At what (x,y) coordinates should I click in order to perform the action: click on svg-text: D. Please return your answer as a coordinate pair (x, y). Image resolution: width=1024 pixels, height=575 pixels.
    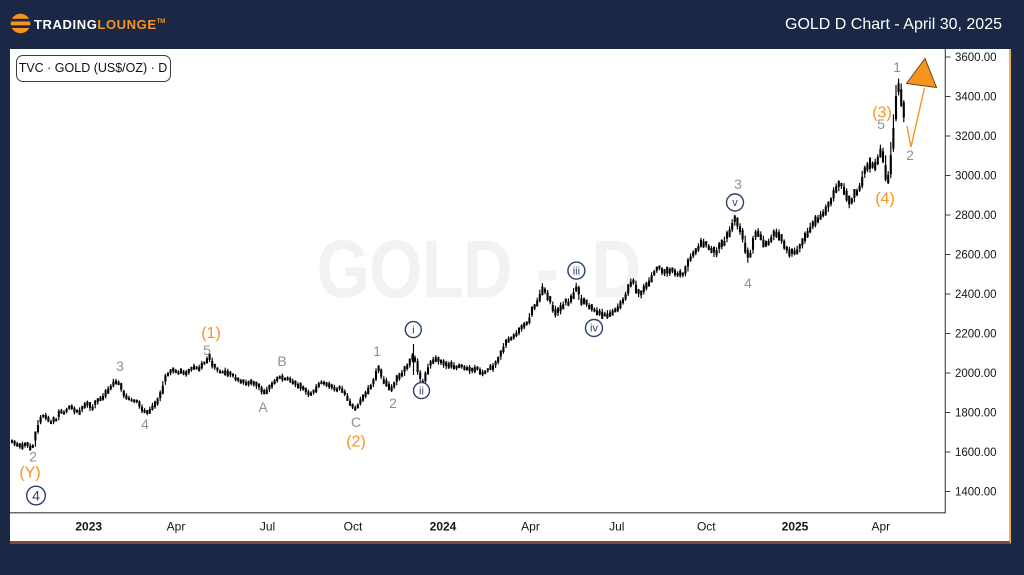
    Looking at the image, I should click on (616, 269).